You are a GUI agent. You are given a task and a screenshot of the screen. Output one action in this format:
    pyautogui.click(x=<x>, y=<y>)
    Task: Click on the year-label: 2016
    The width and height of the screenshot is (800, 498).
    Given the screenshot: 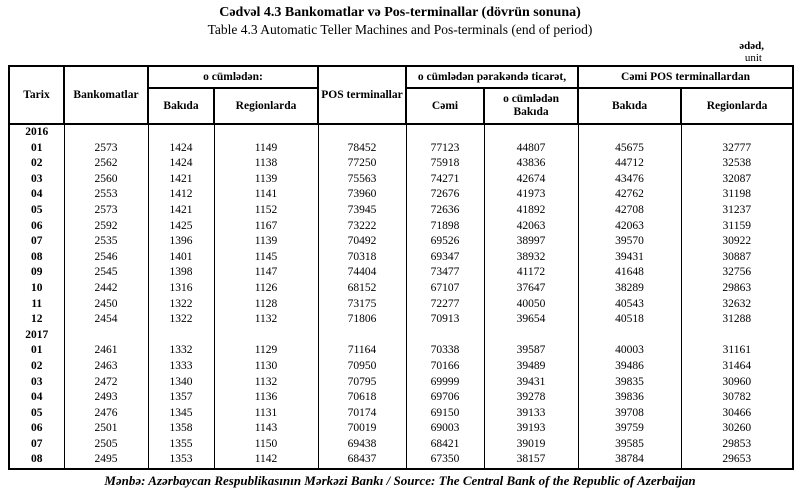 What is the action you would take?
    pyautogui.click(x=36, y=132)
    